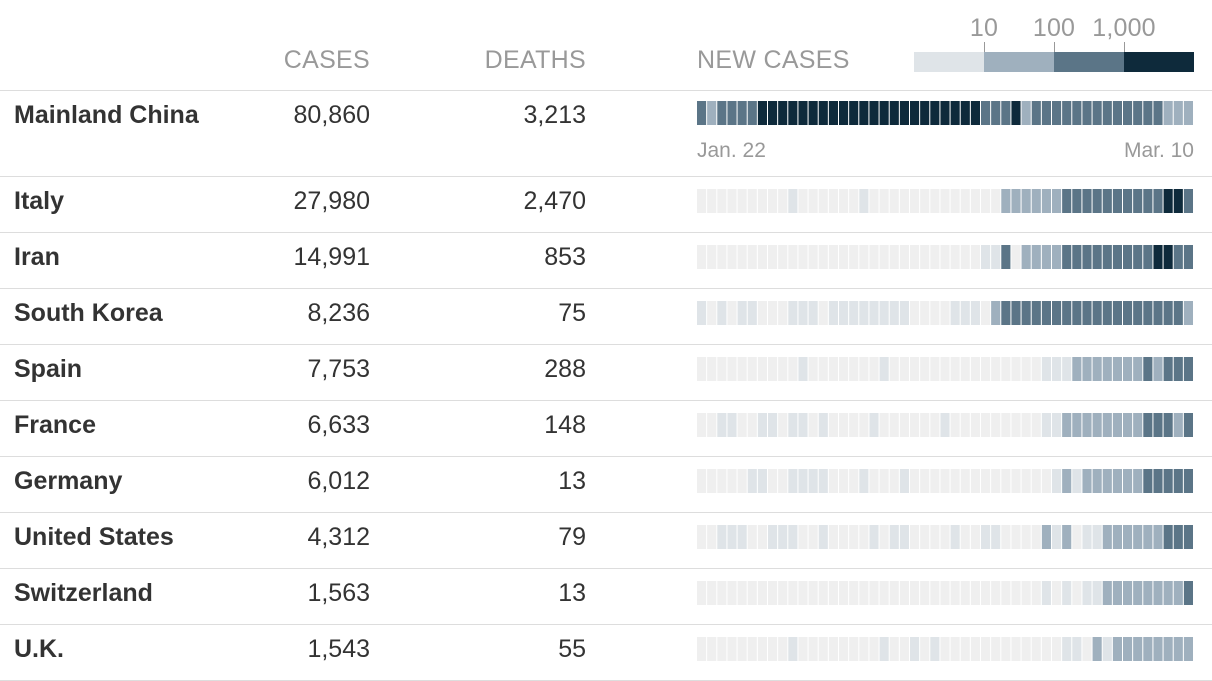 The width and height of the screenshot is (1212, 681). I want to click on country-name: Spain, so click(48, 369).